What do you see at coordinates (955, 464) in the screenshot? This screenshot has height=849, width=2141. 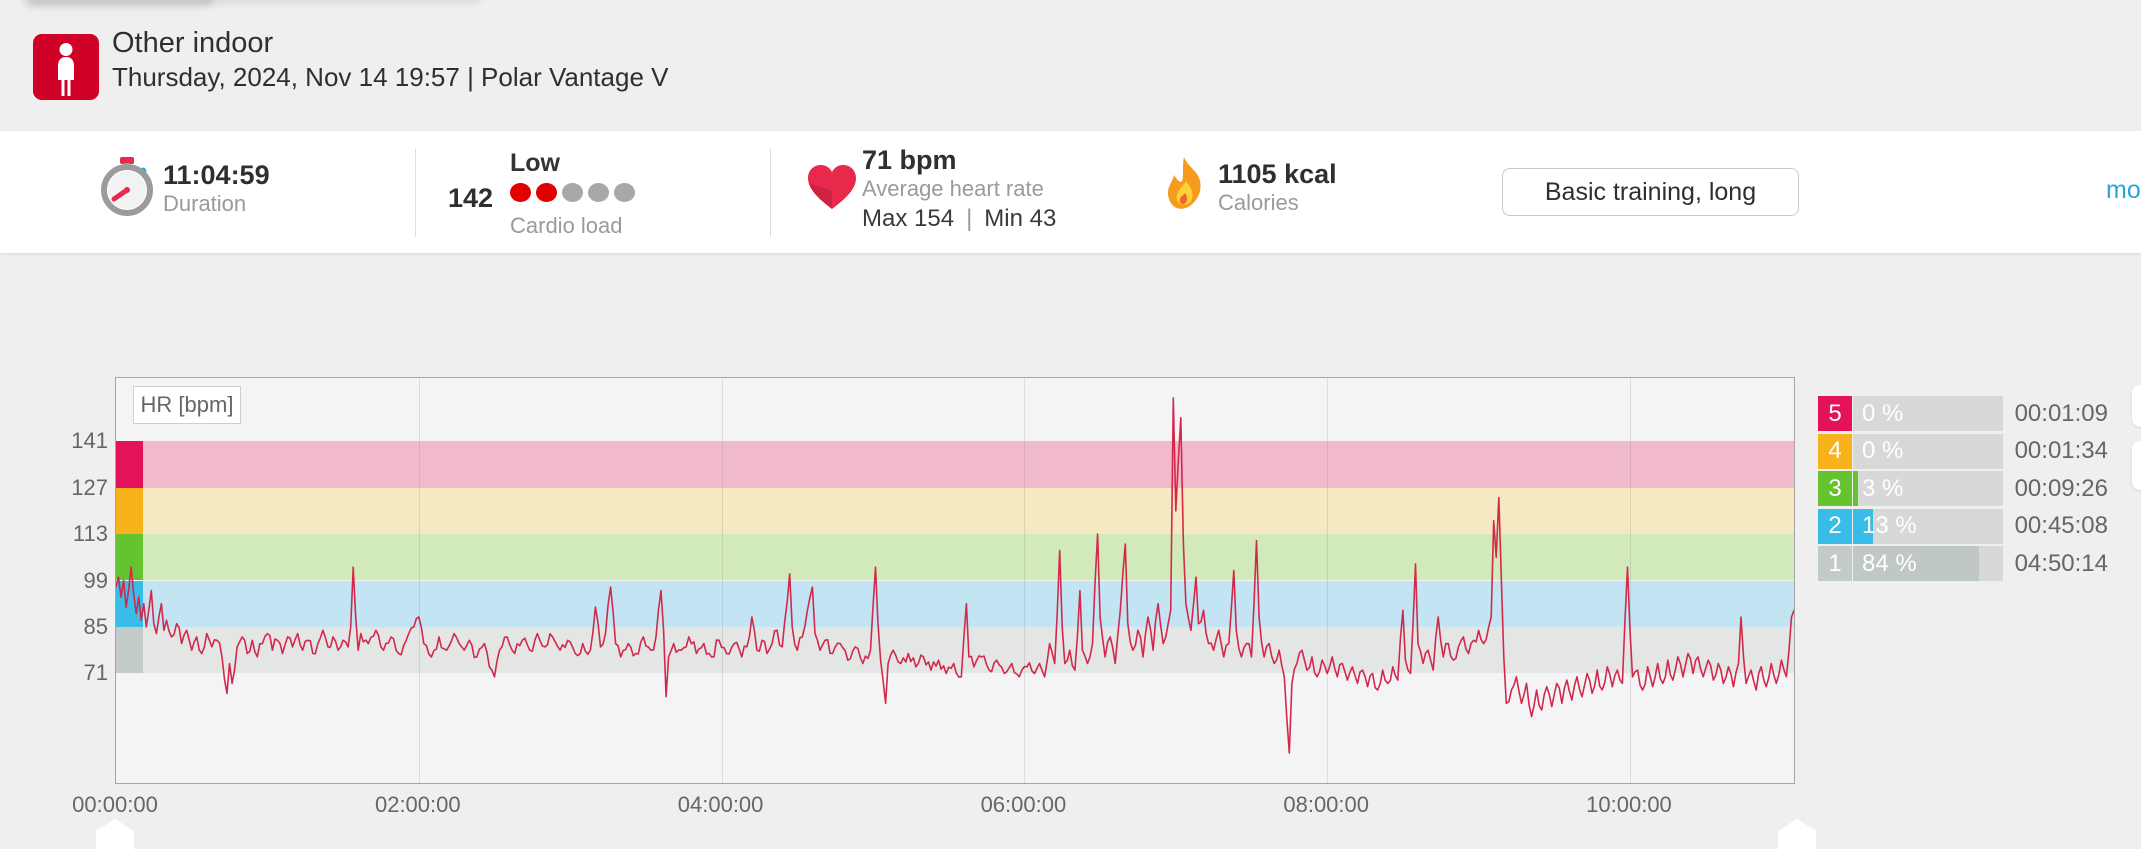 I see `zone-5-band` at bounding box center [955, 464].